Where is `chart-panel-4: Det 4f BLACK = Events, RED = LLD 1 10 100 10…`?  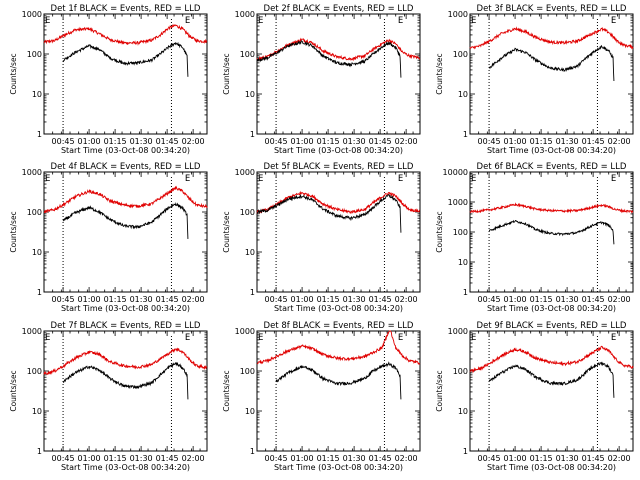 chart-panel-4: Det 4f BLACK = Events, RED = LLD 1 10 100 10… is located at coordinates (108, 237).